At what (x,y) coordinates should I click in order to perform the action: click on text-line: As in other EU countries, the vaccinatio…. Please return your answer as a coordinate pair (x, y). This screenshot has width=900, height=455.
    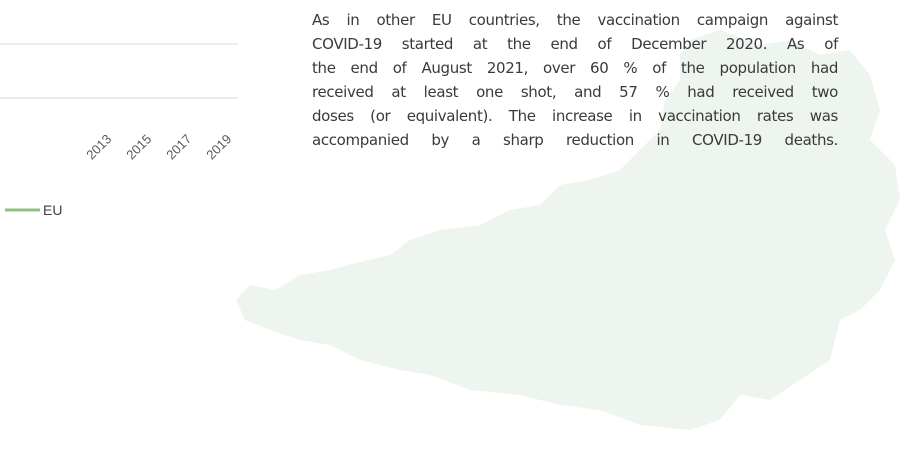
    Looking at the image, I should click on (575, 20).